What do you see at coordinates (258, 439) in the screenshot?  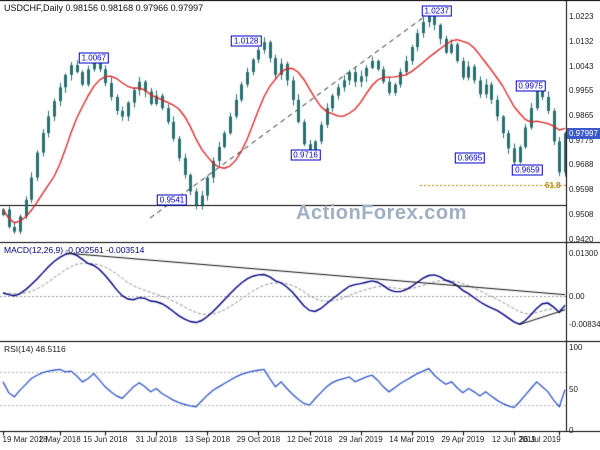 I see `date-axis-label: 29 Oct 2018` at bounding box center [258, 439].